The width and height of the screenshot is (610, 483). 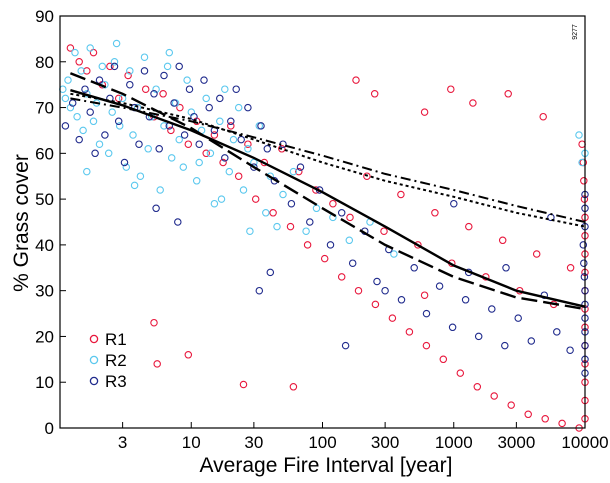 I want to click on x-tick-label: 3000, so click(x=516, y=442).